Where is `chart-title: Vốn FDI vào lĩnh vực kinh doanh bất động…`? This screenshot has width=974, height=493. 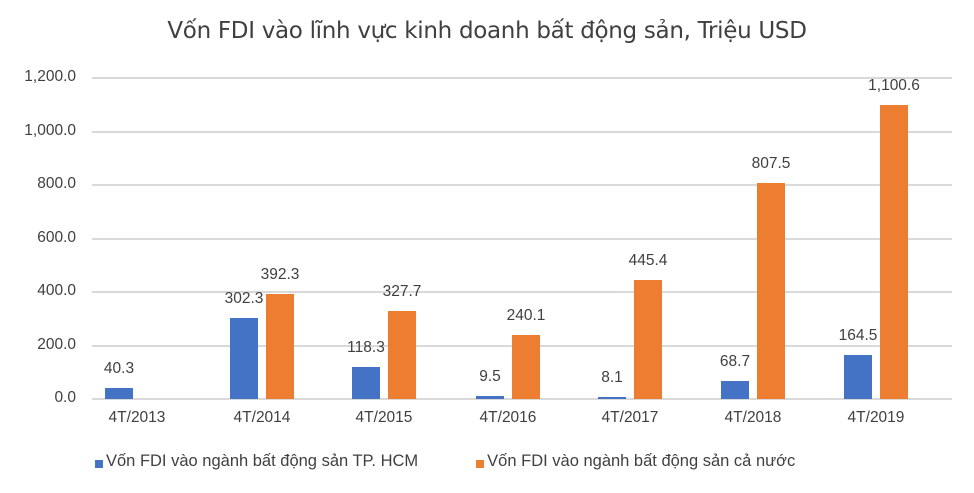
chart-title: Vốn FDI vào lĩnh vực kinh doanh bất động… is located at coordinates (487, 31).